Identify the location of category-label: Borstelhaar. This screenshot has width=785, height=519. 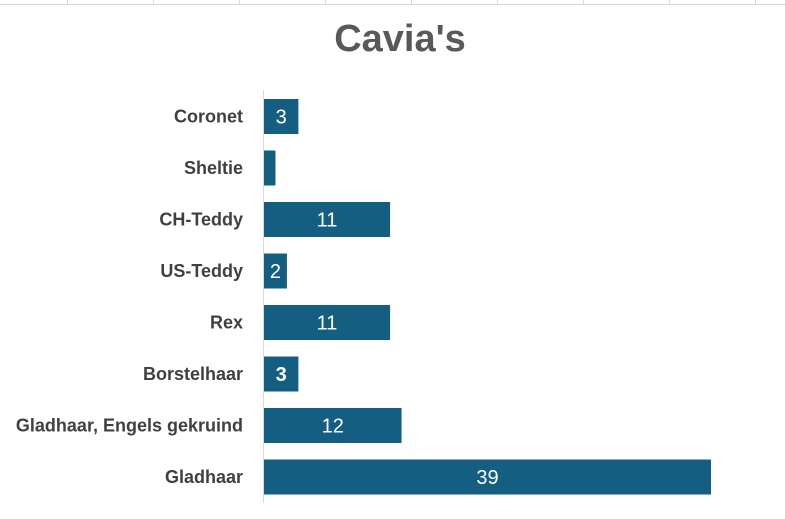
(193, 374).